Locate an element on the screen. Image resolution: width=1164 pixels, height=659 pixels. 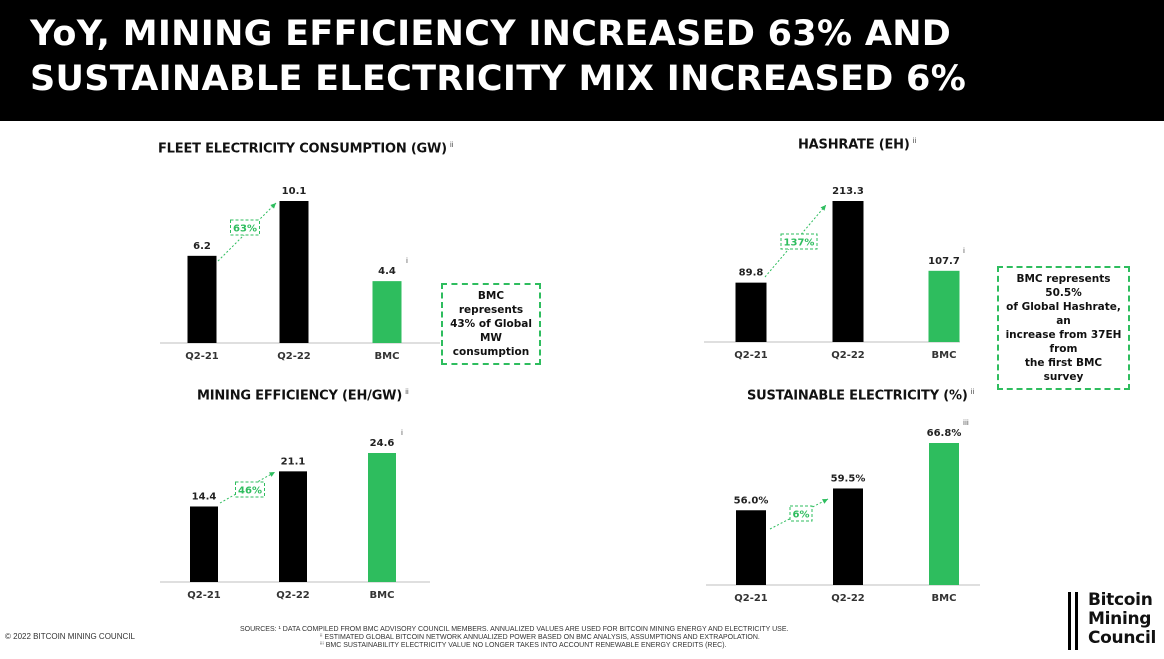
growth-label: 137% is located at coordinates (799, 243).